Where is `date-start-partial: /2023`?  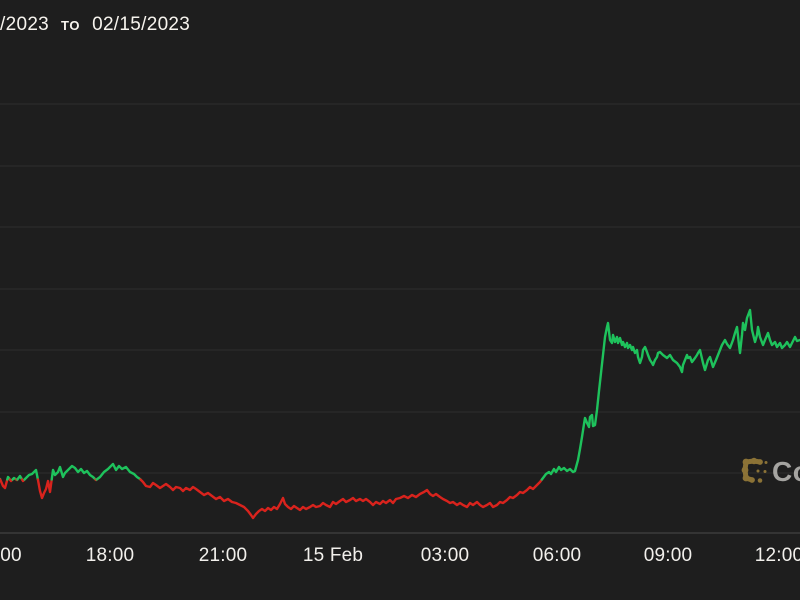 date-start-partial: /2023 is located at coordinates (25, 24).